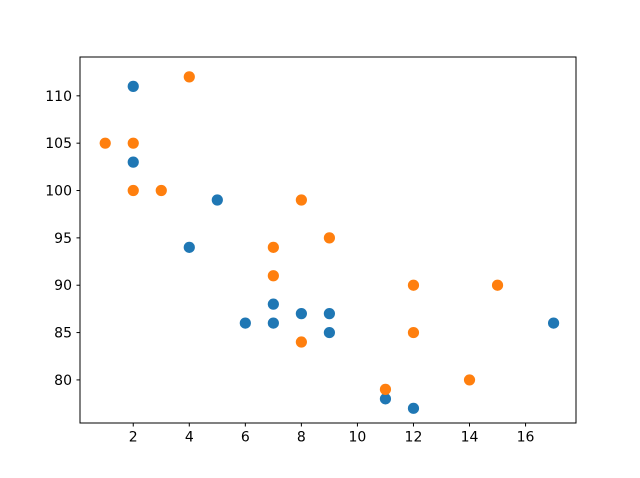 The image size is (640, 478). Describe the element at coordinates (58, 144) in the screenshot. I see `y-tick-label: 105` at that location.